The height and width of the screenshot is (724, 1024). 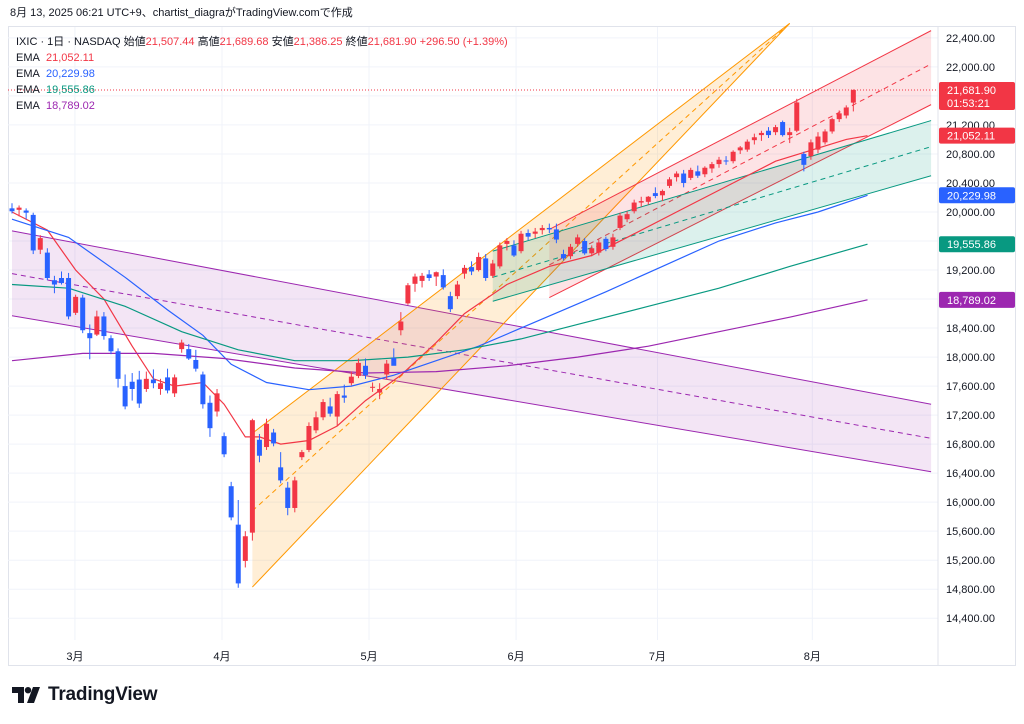 I want to click on change-value: +296.50 (+1.39%), so click(x=463, y=42).